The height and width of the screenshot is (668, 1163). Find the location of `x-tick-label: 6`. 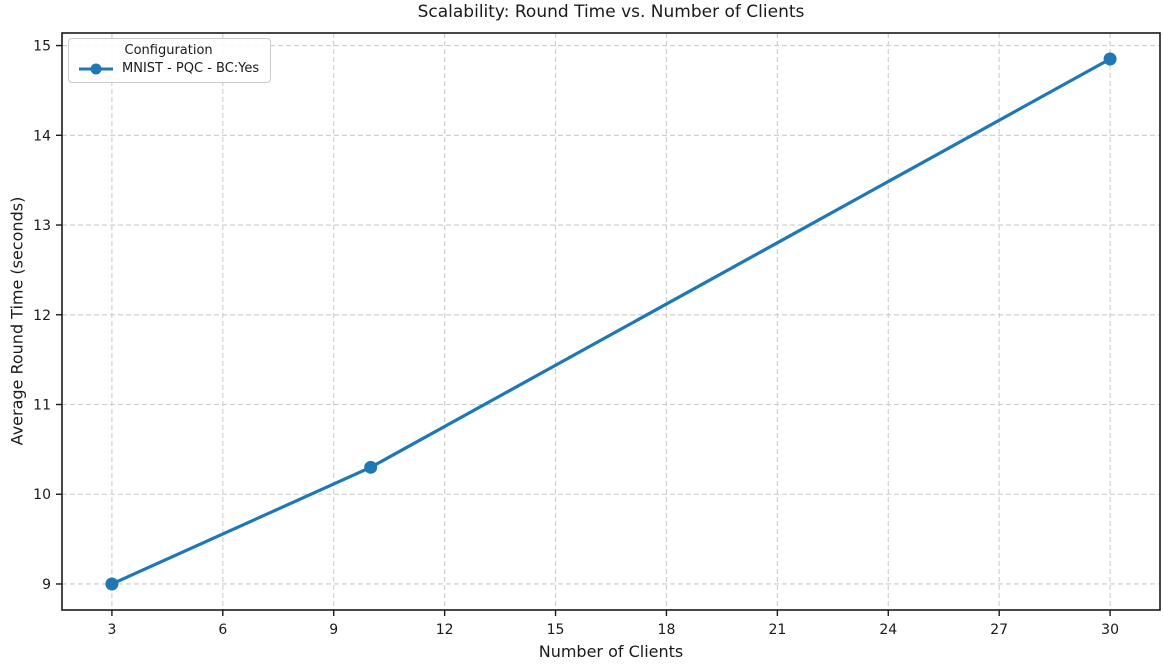

x-tick-label: 6 is located at coordinates (222, 630).